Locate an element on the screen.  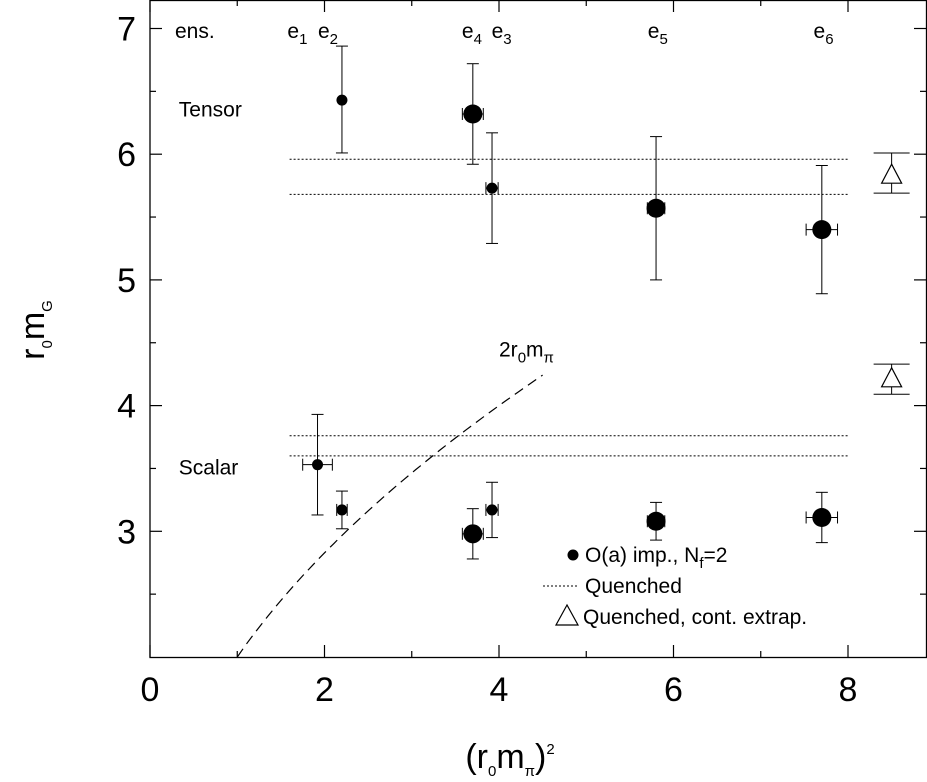
threshold-label-mid: m is located at coordinates (535, 350).